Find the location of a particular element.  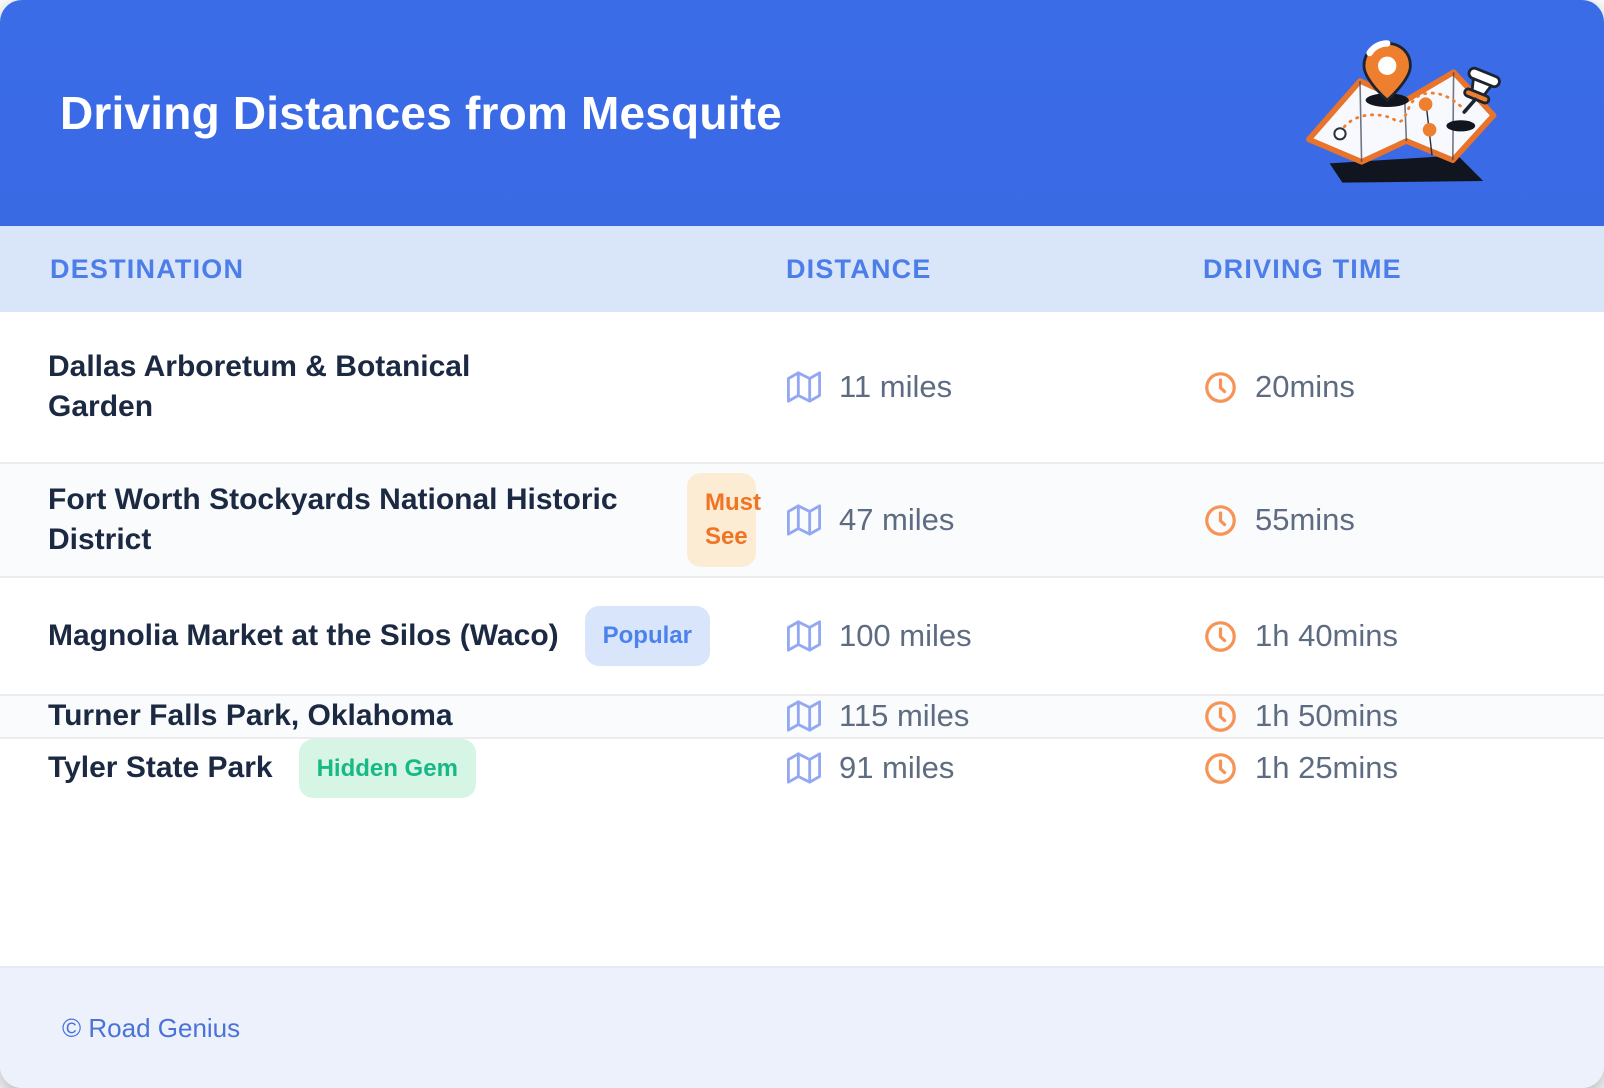

distance-cell: 47 miles is located at coordinates (994, 520).